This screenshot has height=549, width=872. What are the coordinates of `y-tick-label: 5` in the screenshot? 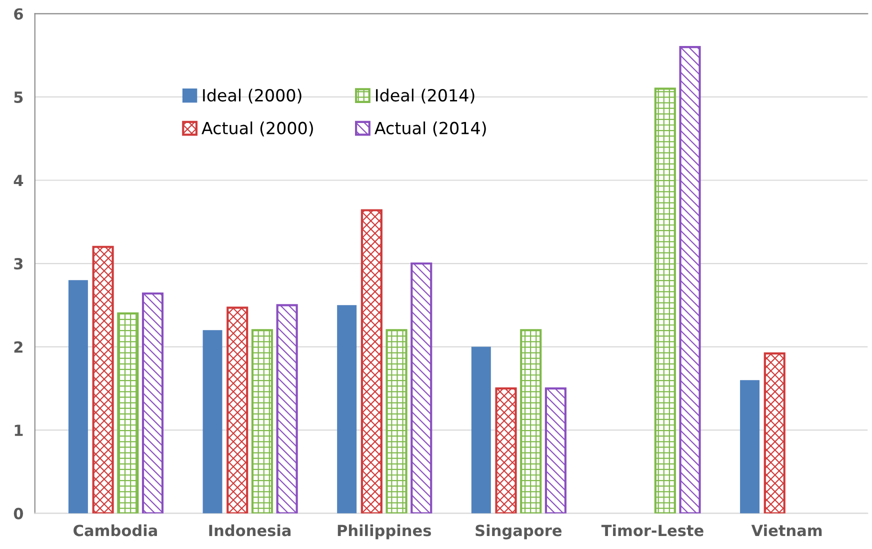 It's located at (18, 98).